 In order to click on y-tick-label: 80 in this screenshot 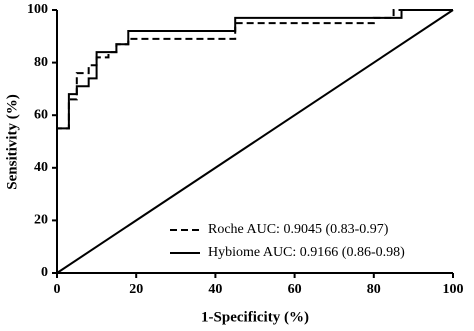, I will do `click(41, 62)`.